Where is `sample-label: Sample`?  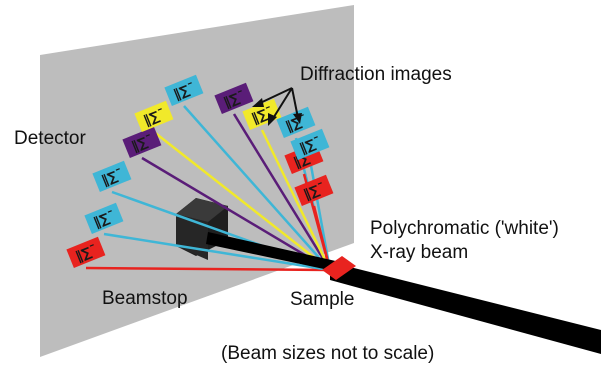 sample-label: Sample is located at coordinates (322, 299).